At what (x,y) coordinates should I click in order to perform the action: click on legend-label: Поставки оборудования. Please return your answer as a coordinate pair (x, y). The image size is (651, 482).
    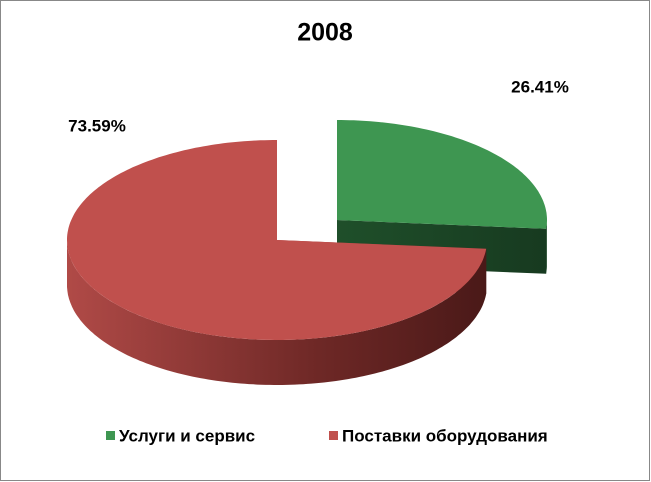
    Looking at the image, I should click on (445, 435).